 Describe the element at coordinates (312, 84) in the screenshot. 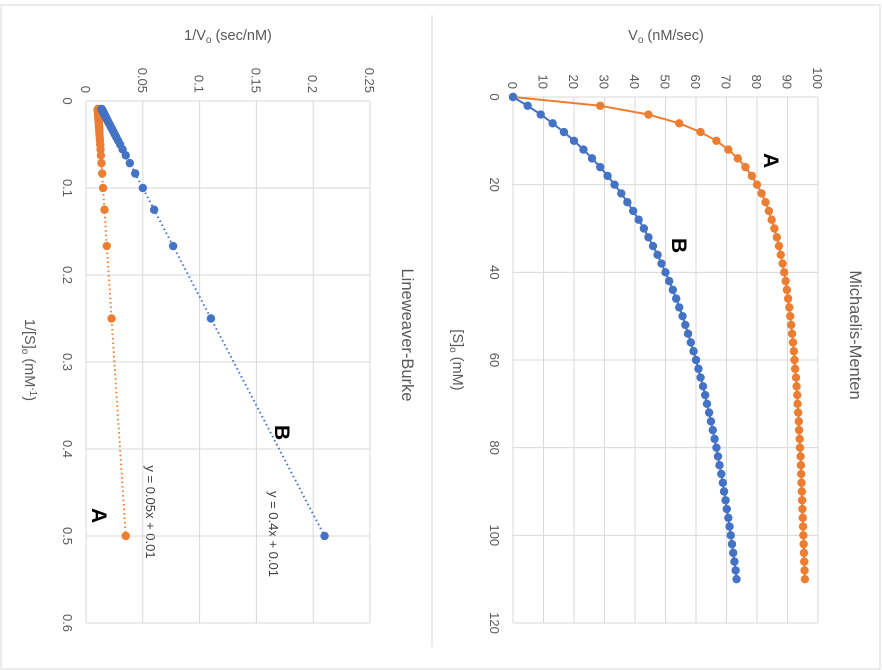

I see `lb-y-tick-label: 0.2` at that location.